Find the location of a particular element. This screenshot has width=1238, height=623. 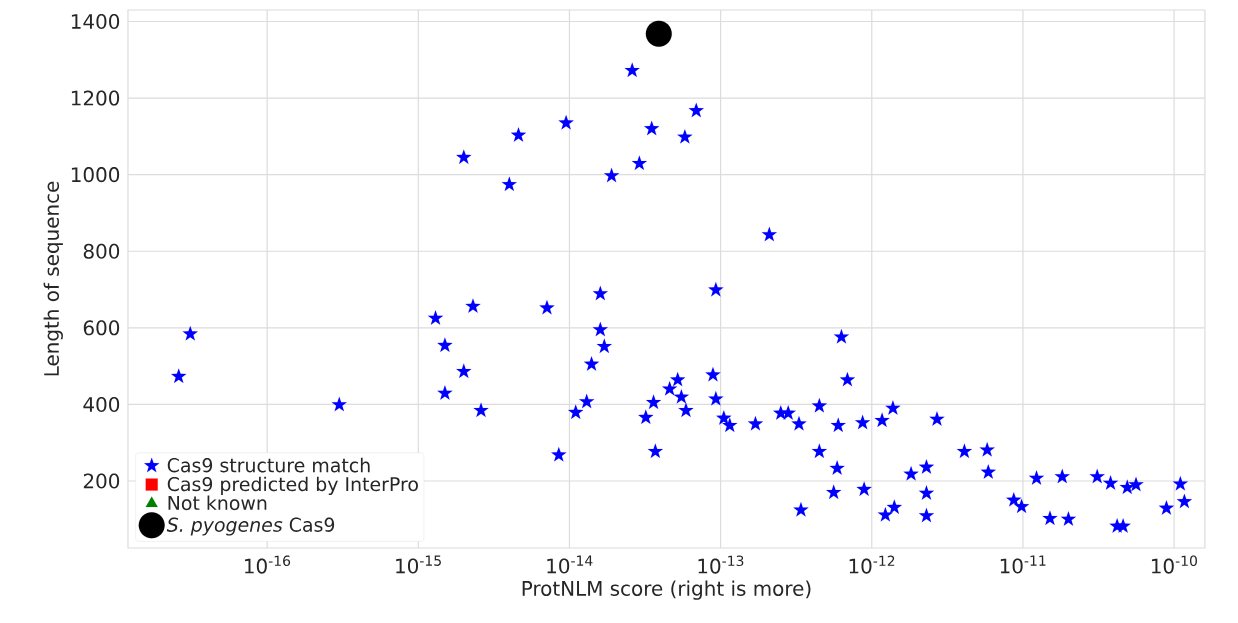

y-tick-label: 200 is located at coordinates (101, 481).